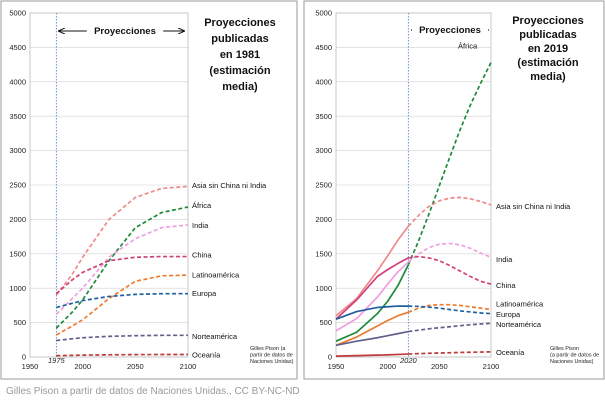  I want to click on credit-line-1: Gilles Pison (a, so click(268, 349).